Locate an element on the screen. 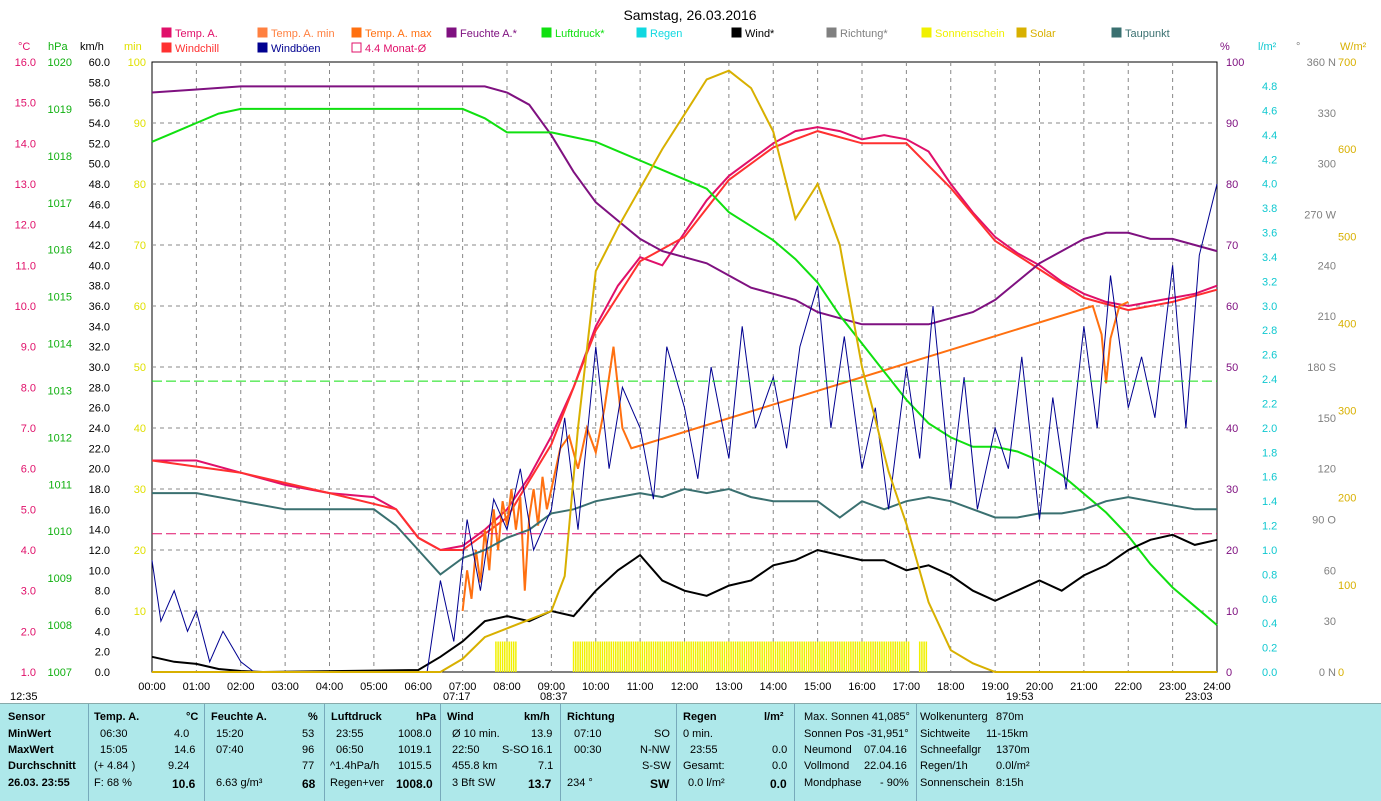 This screenshot has height=801, width=1381. marker-solar-noon: 08:37 is located at coordinates (554, 697).